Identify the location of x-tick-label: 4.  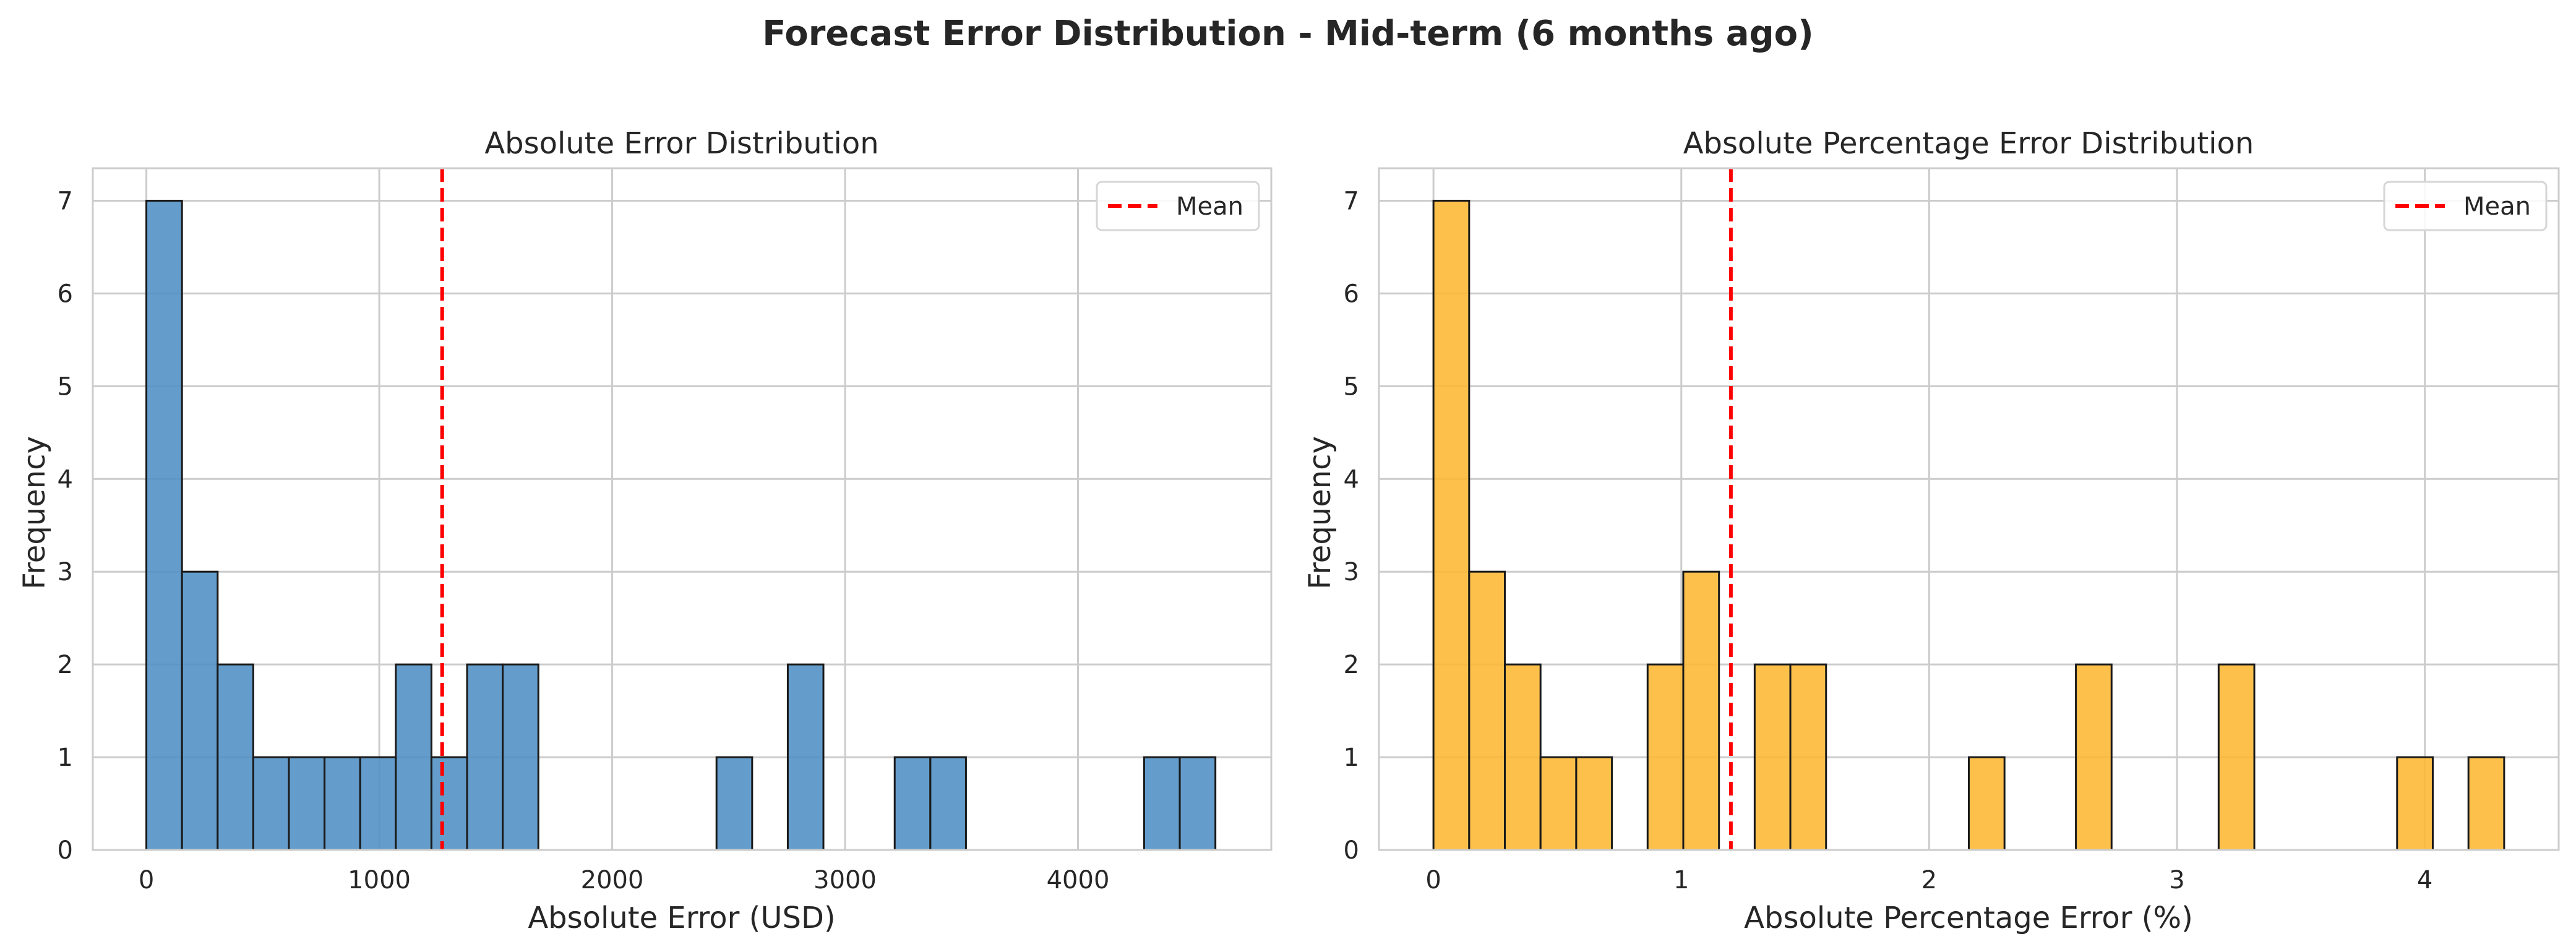
(2424, 880).